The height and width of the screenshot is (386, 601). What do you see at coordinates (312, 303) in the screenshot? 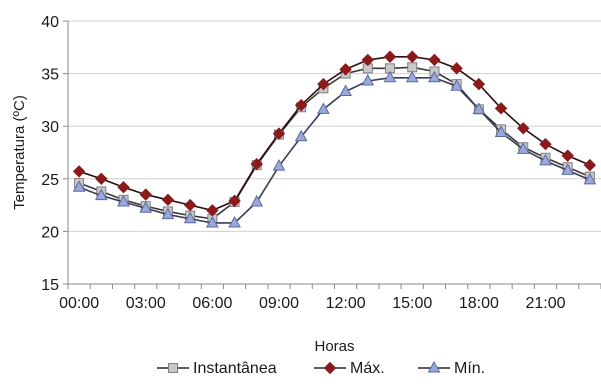
I see `x-tick-labels: 00:00 03:00 06:00 09:00 12:00 15:00 18:00 21:00` at bounding box center [312, 303].